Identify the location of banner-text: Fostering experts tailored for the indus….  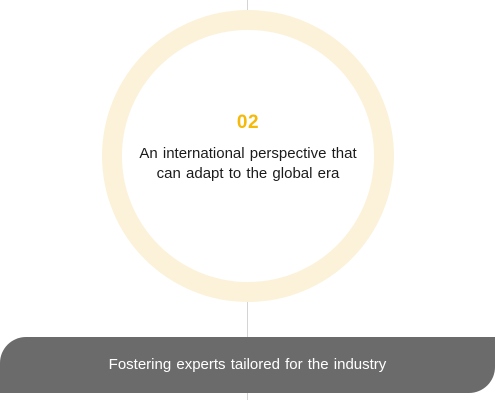
(247, 364).